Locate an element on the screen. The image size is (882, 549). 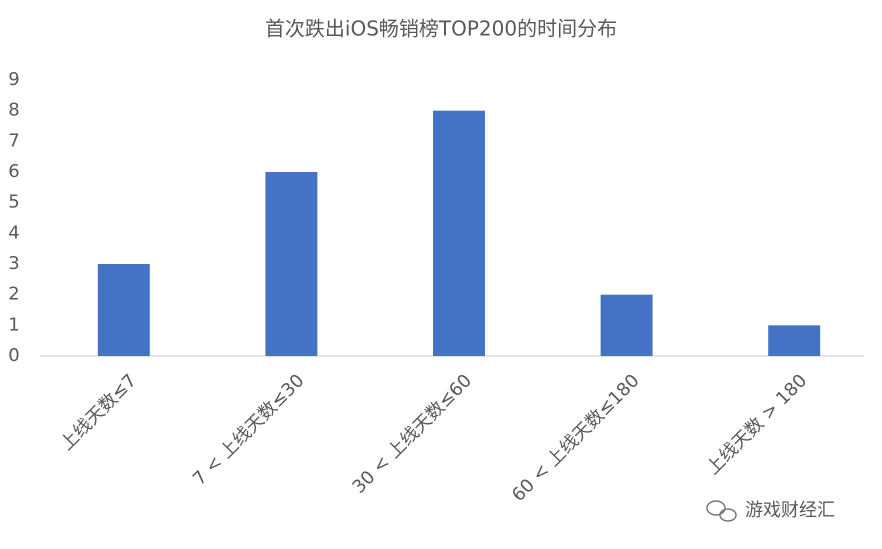
y-tick-label: 0 is located at coordinates (13, 355).